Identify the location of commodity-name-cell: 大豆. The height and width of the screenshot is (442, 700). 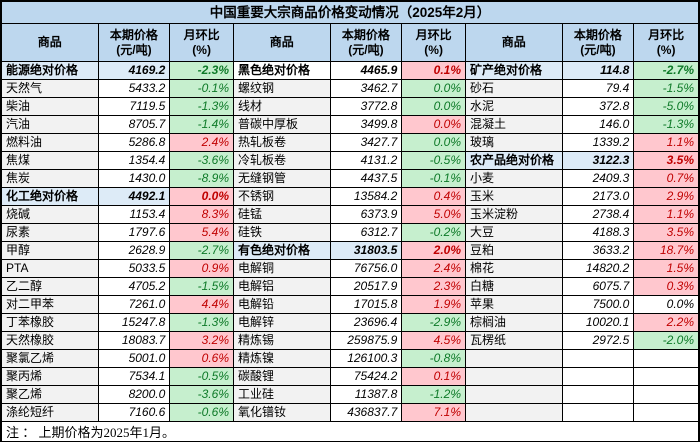
(514, 233).